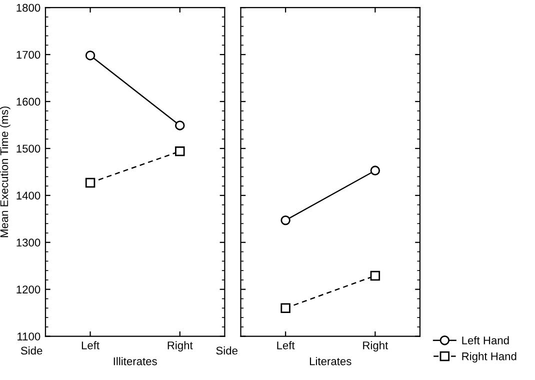  I want to click on y-tick-label: 1200, so click(28, 290).